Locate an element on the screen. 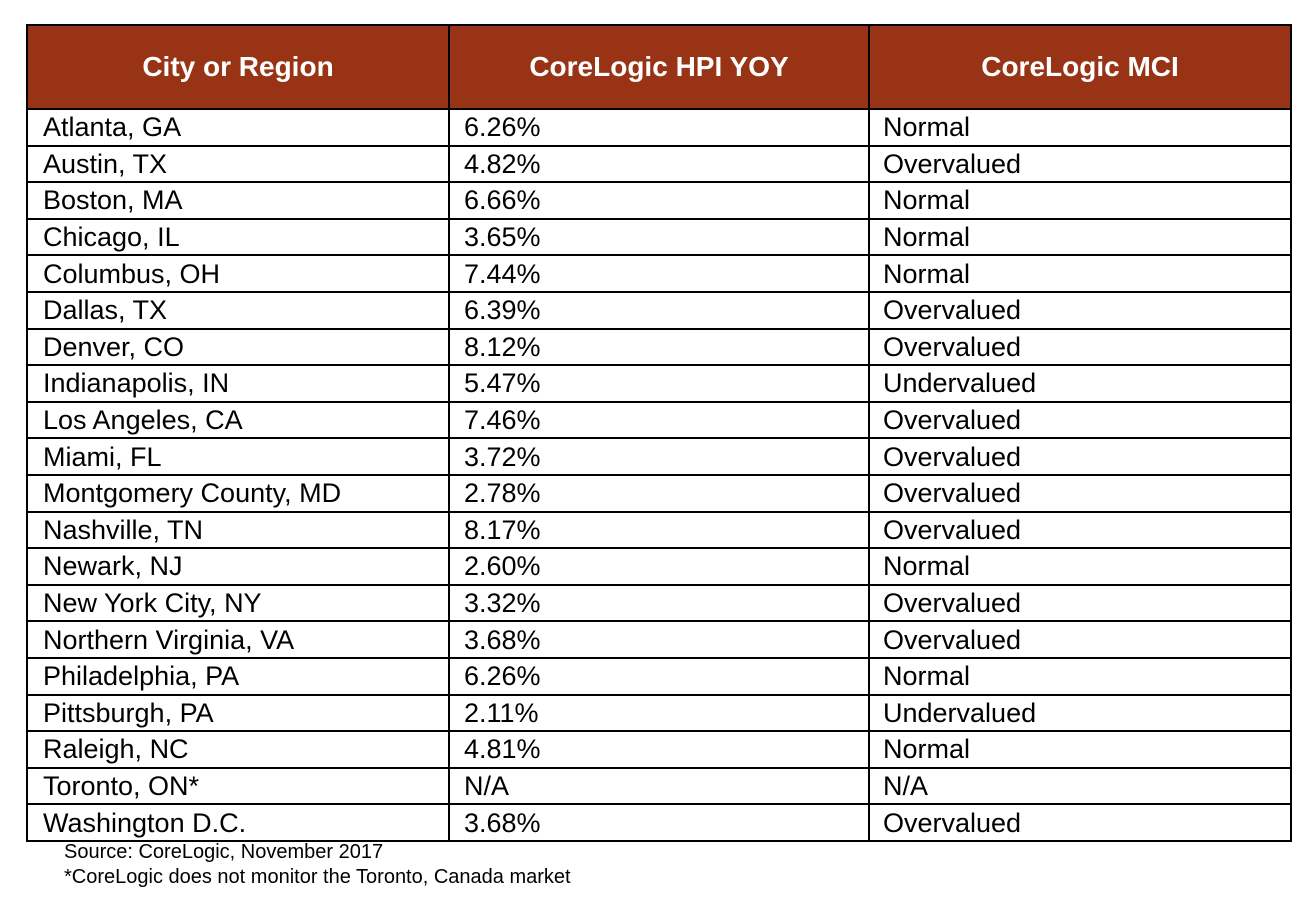 The width and height of the screenshot is (1312, 904). hpi-yoy-cell: 8.12% is located at coordinates (659, 347).